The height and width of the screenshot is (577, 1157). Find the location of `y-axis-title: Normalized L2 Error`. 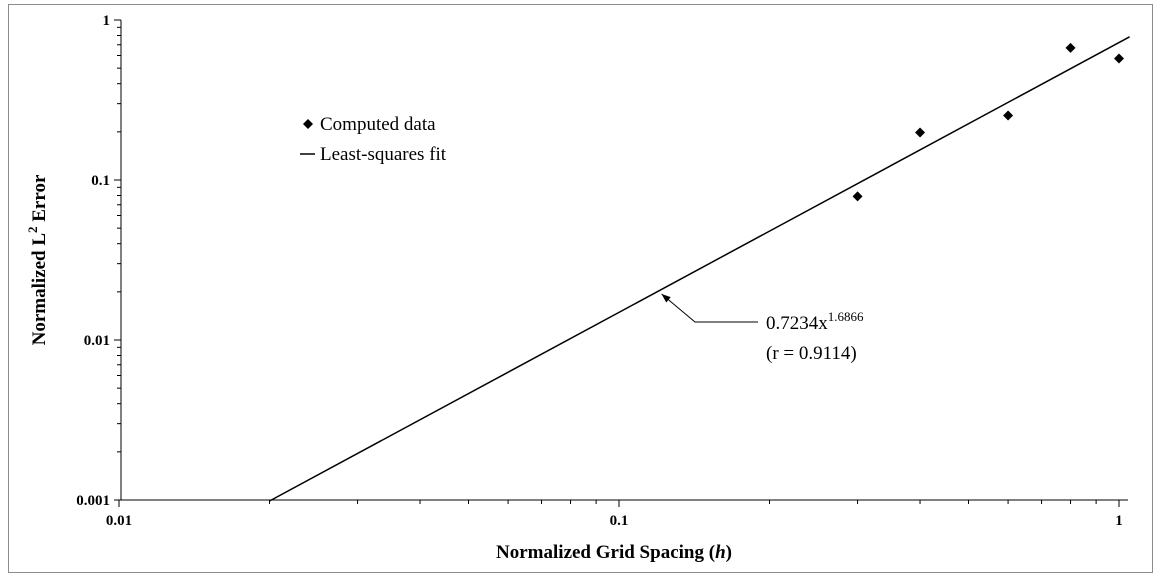

y-axis-title: Normalized L2 Error is located at coordinates (37, 259).